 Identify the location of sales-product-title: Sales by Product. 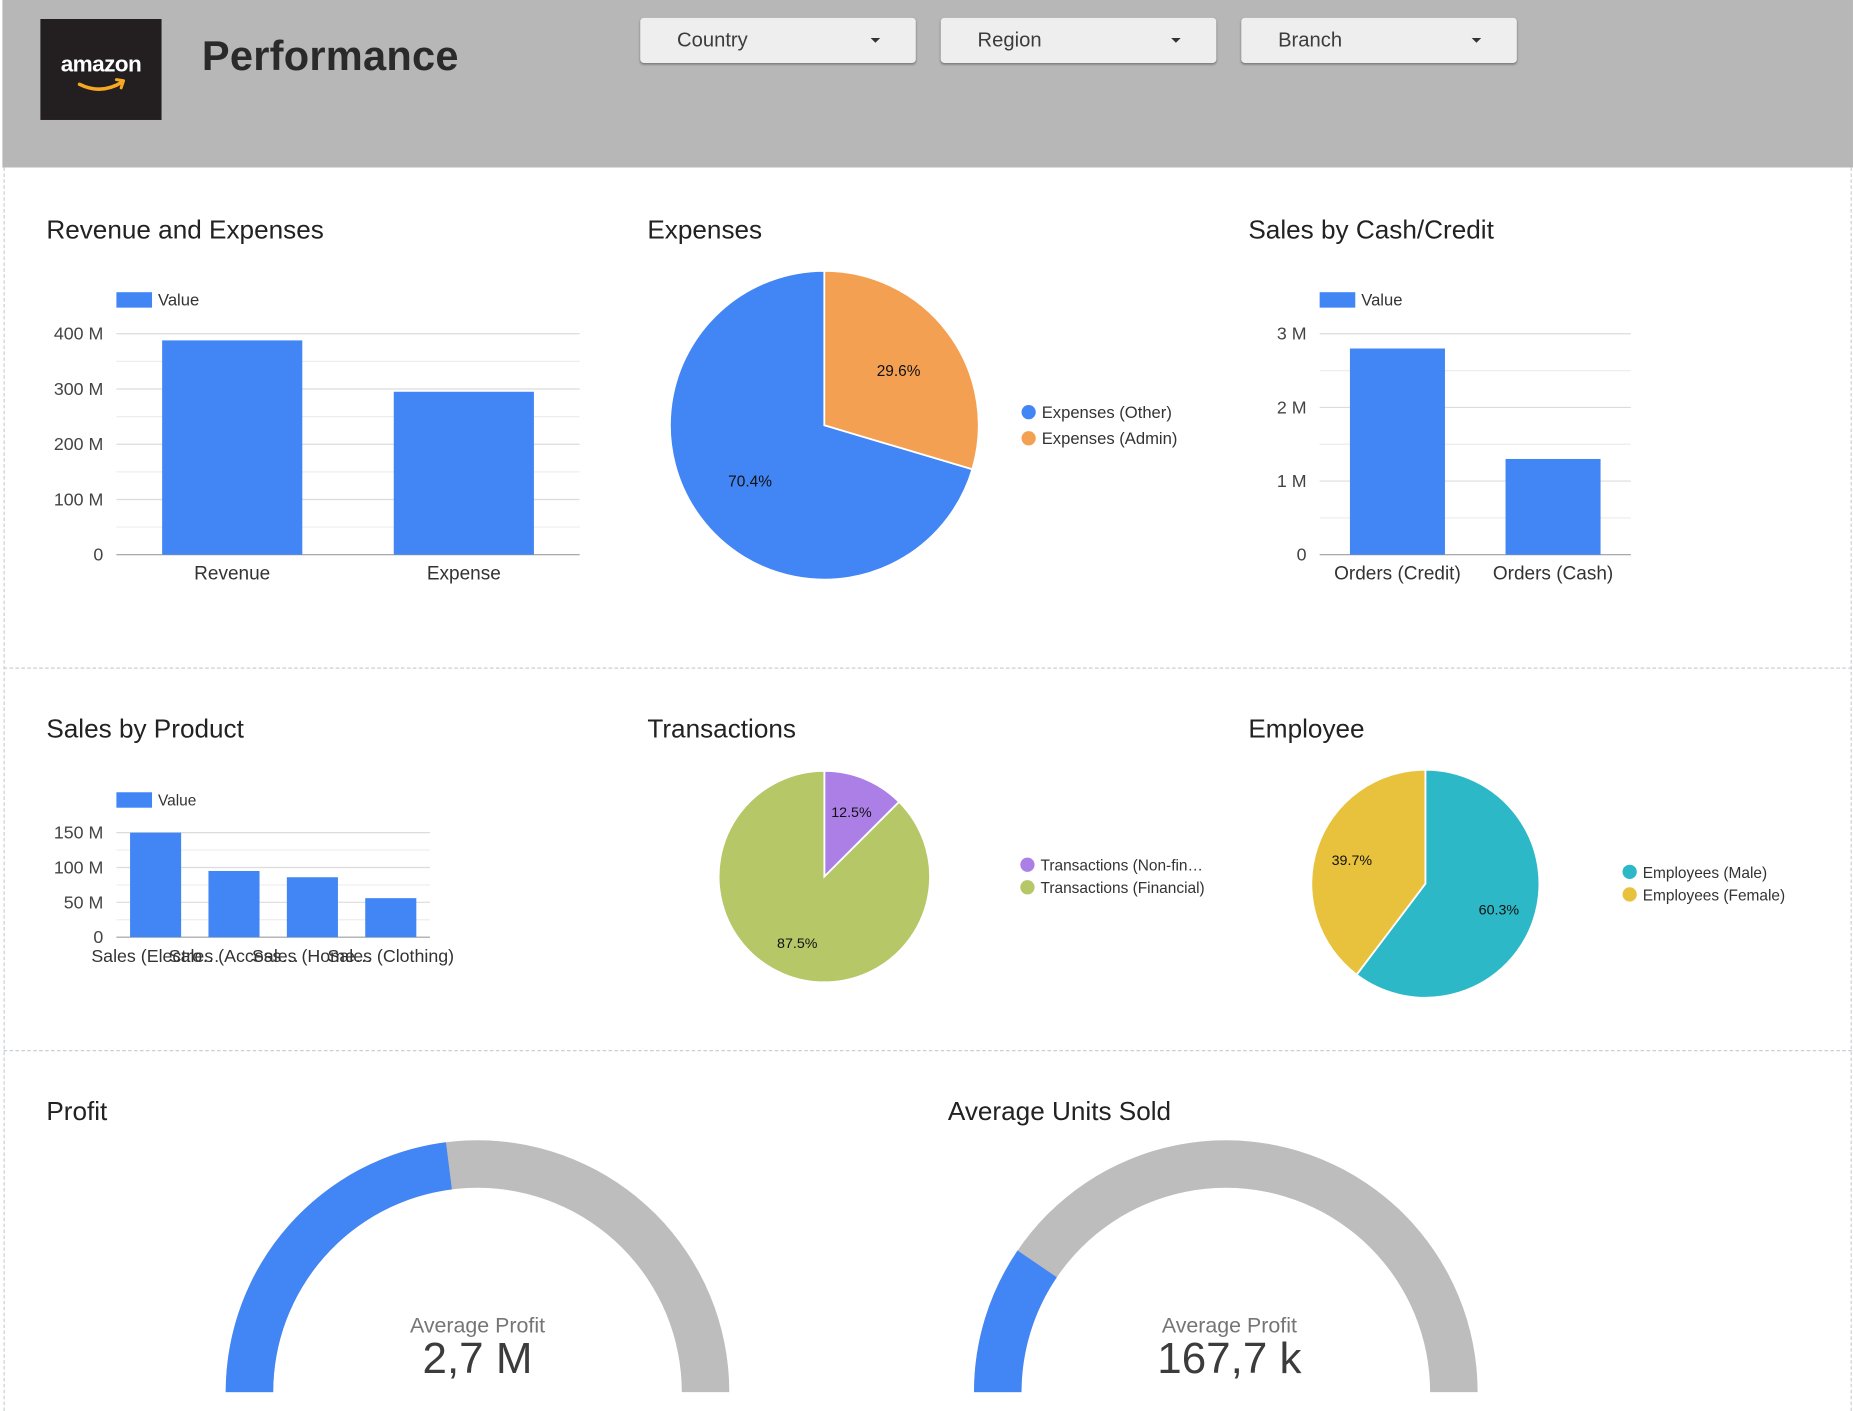
(145, 728).